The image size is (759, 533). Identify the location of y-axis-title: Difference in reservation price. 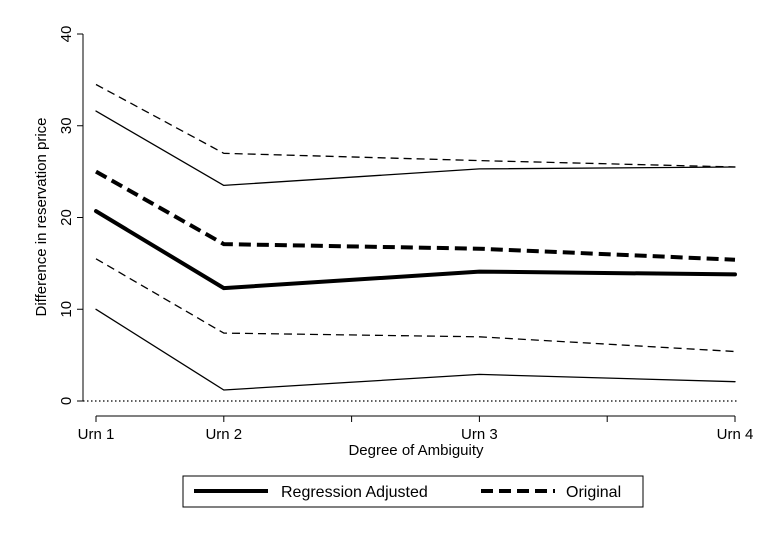
(41, 217).